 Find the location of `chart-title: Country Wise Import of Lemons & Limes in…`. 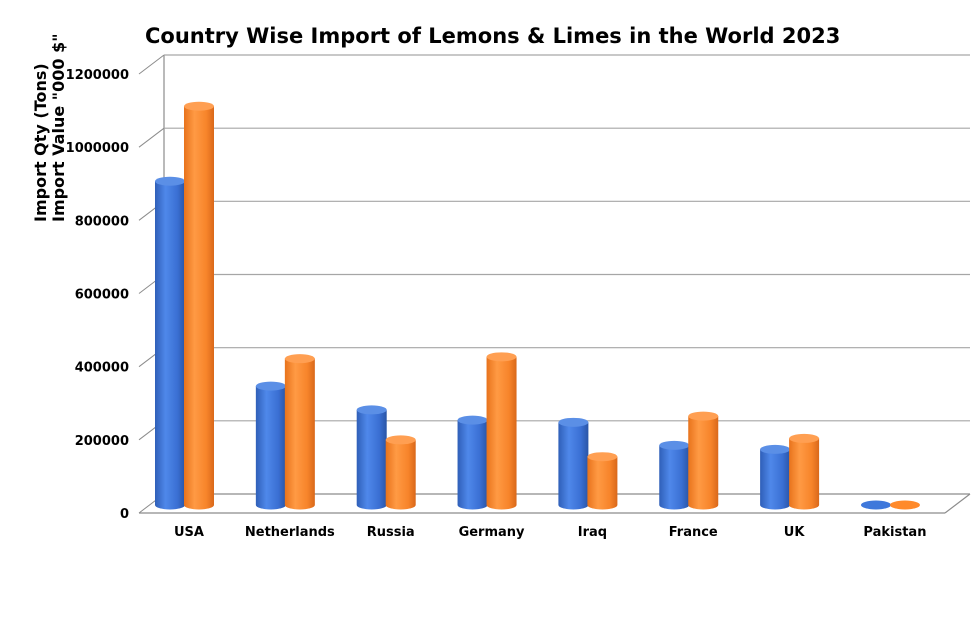

chart-title: Country Wise Import of Lemons & Limes in… is located at coordinates (492, 36).